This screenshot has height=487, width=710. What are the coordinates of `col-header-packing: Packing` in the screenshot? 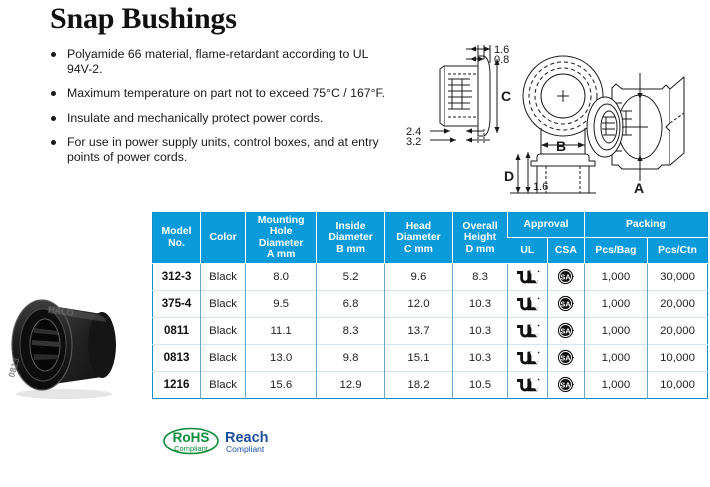 It's located at (645, 225).